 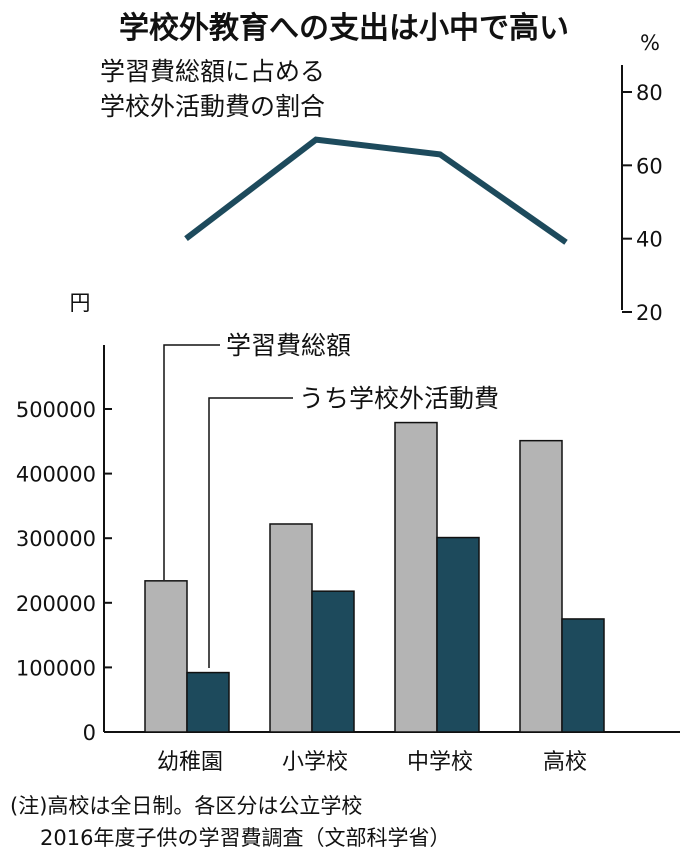 I want to click on line-annotation-line-2: 学校外活動費の割合, so click(x=212, y=106).